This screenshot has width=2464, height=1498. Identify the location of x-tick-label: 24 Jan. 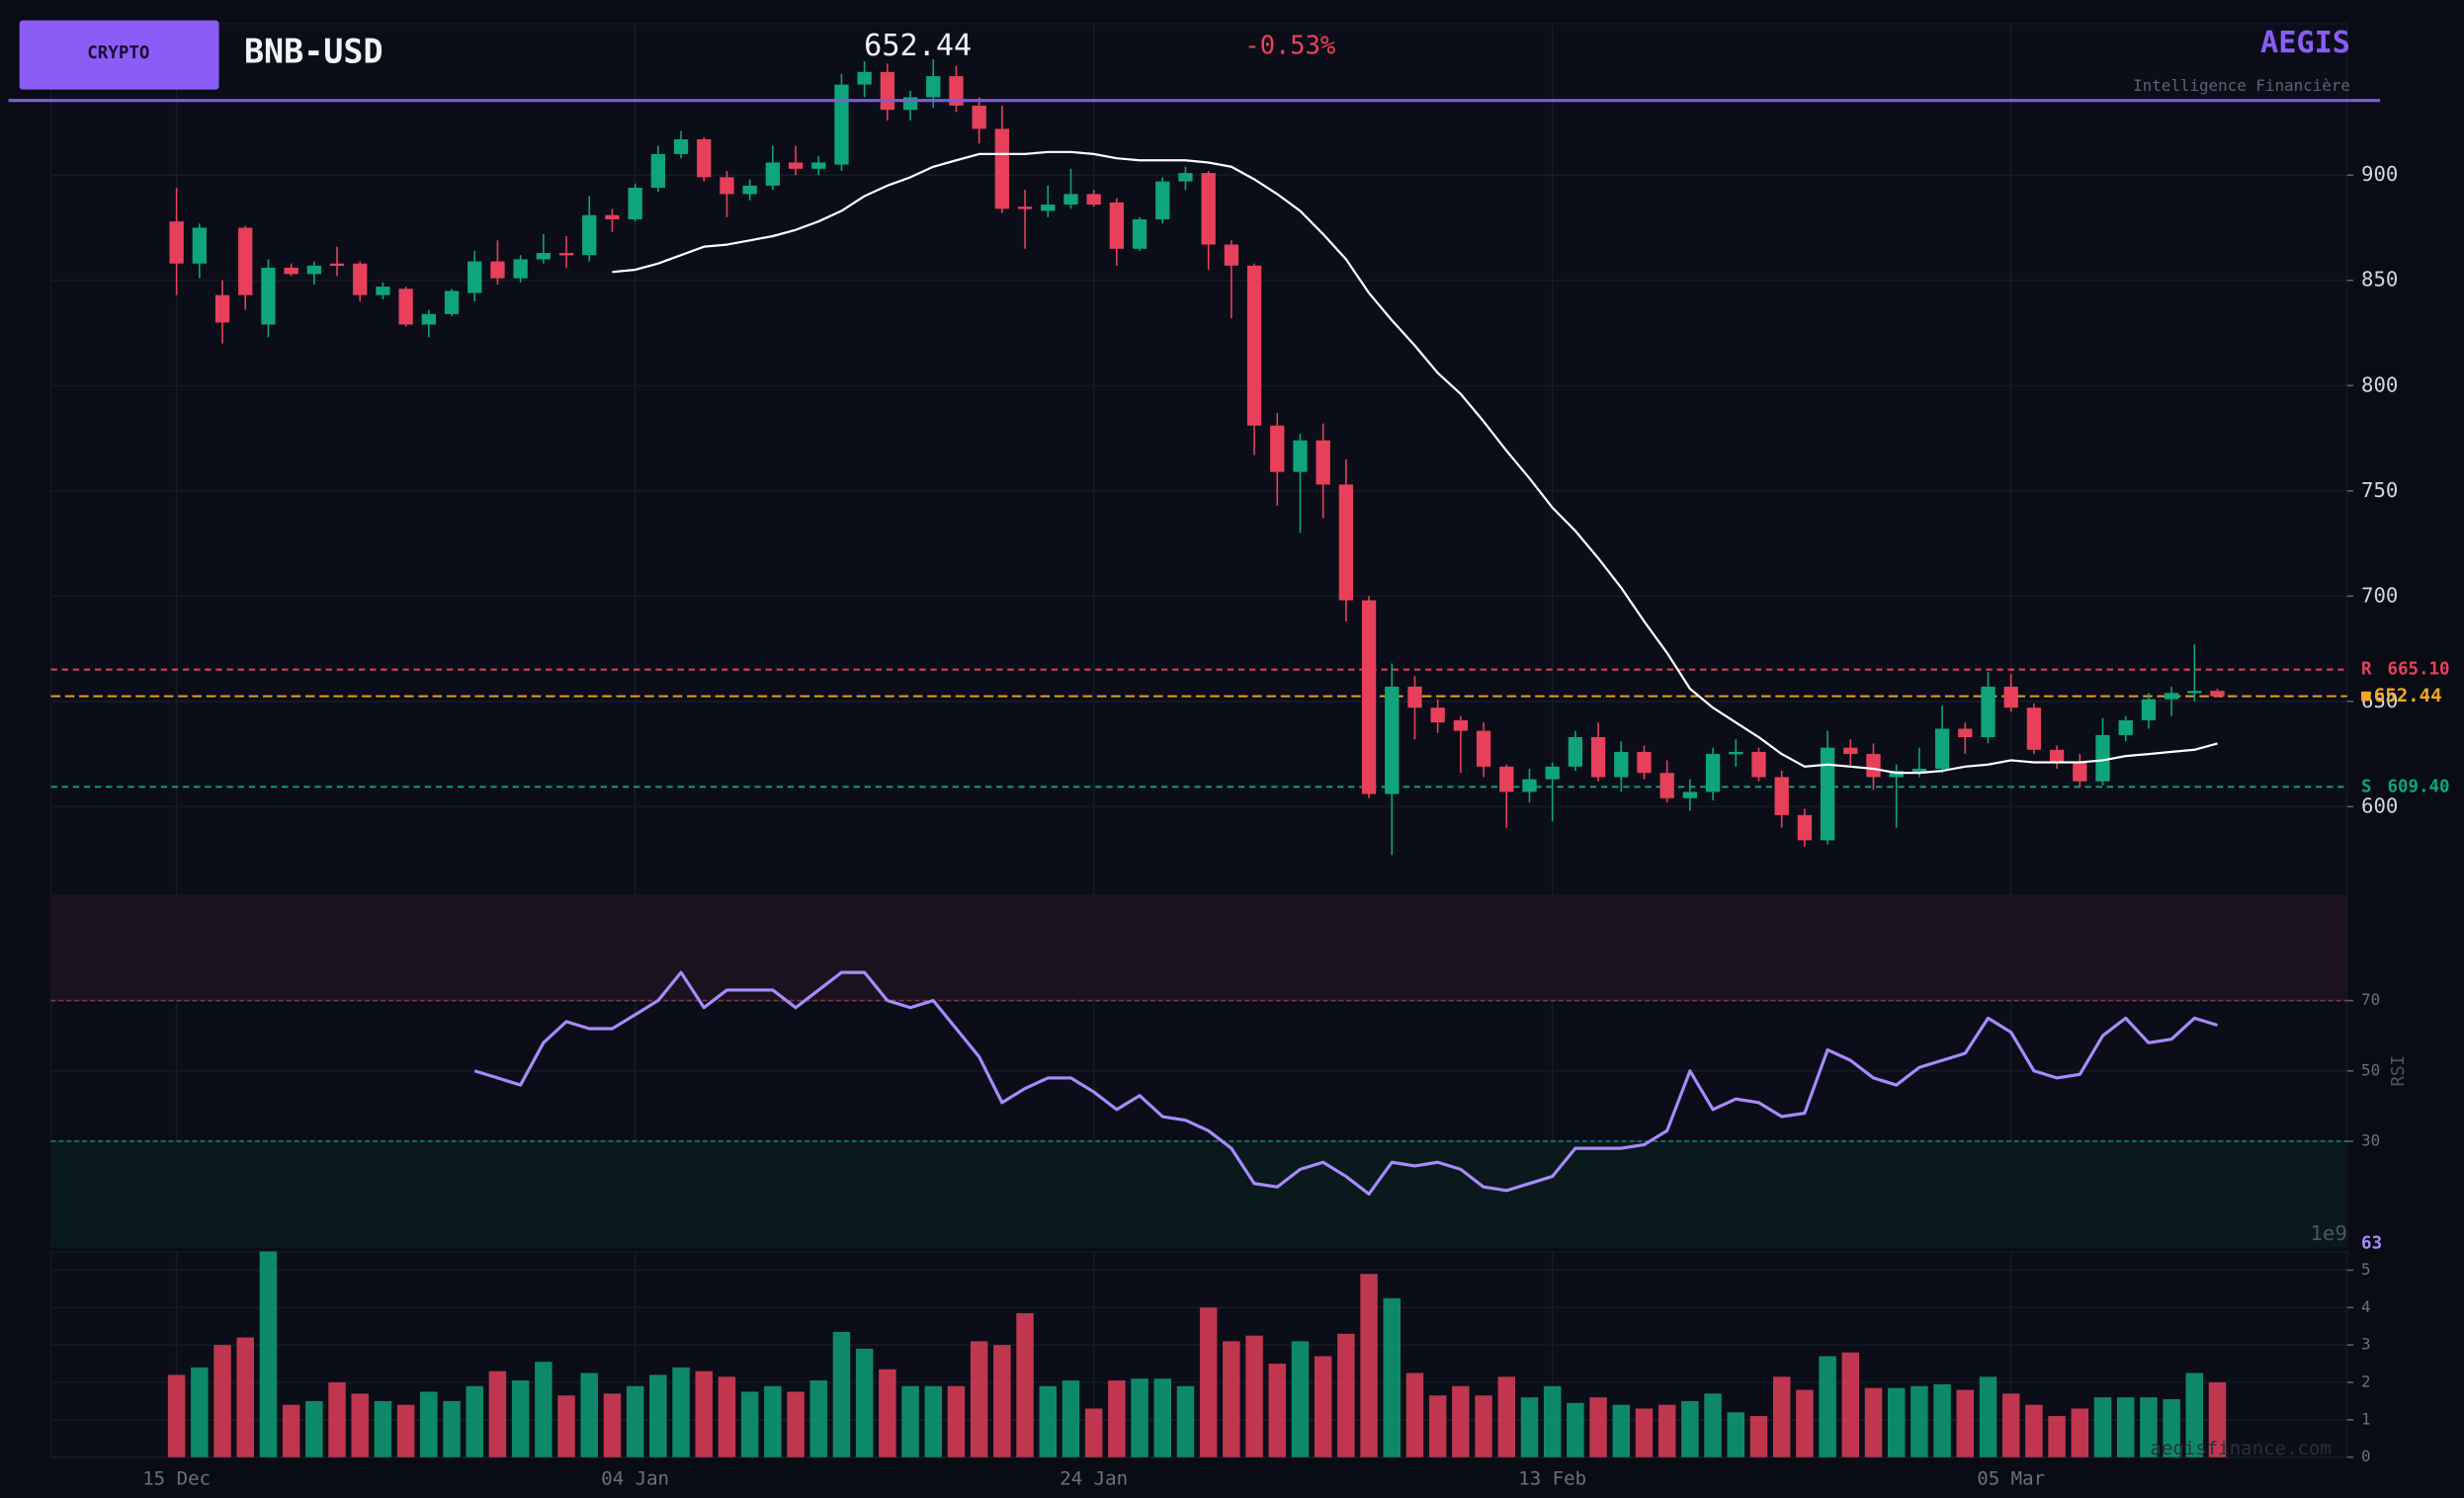
(1094, 1478).